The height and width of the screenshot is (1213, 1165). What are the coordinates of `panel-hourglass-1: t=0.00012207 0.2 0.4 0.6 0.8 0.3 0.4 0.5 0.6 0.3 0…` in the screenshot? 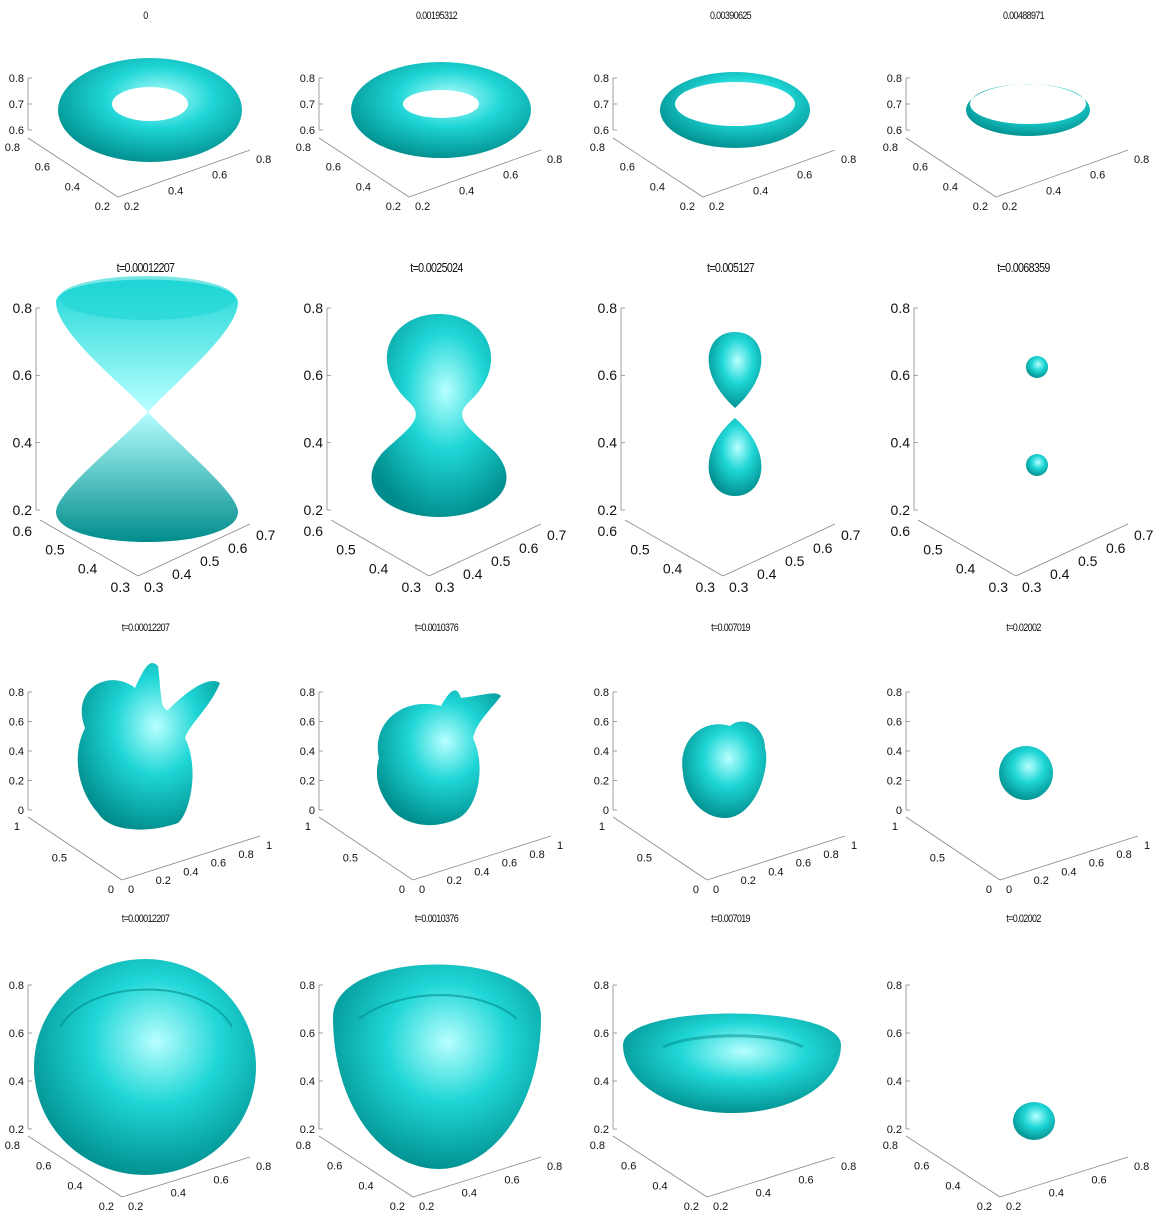 It's located at (145, 432).